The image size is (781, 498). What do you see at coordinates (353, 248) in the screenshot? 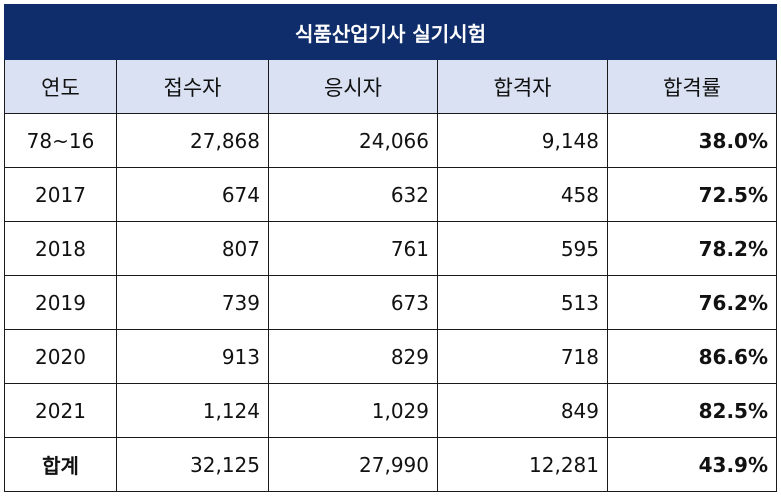
I see `examinees-cell: 761` at bounding box center [353, 248].